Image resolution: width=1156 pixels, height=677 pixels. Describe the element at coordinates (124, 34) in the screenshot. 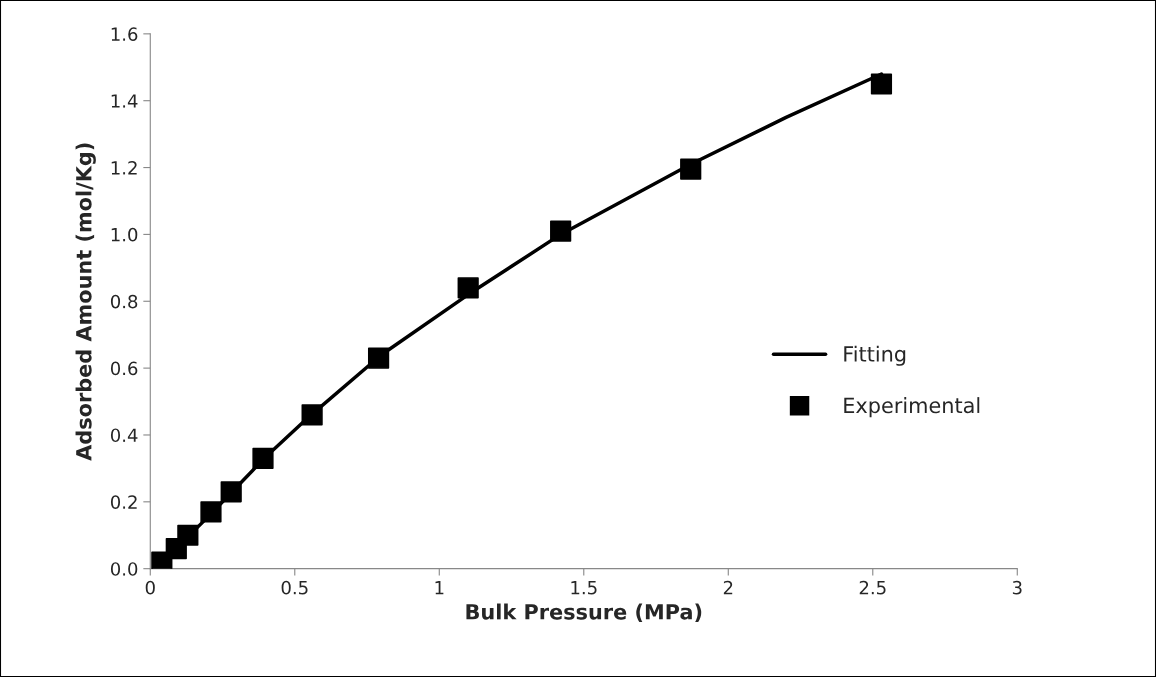

I see `y-tick-label: 1.6` at that location.